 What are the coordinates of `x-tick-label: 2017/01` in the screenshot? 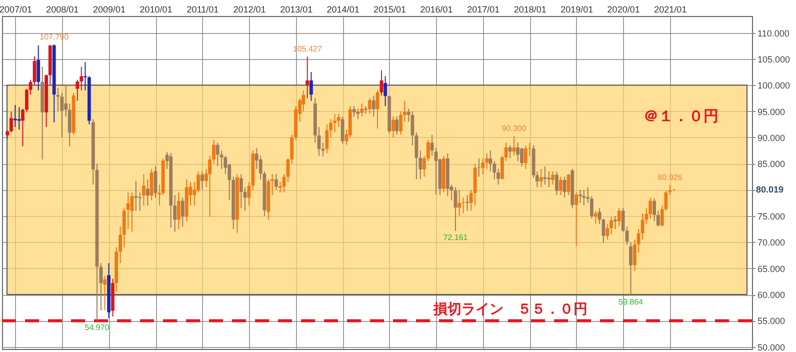 It's located at (483, 9).